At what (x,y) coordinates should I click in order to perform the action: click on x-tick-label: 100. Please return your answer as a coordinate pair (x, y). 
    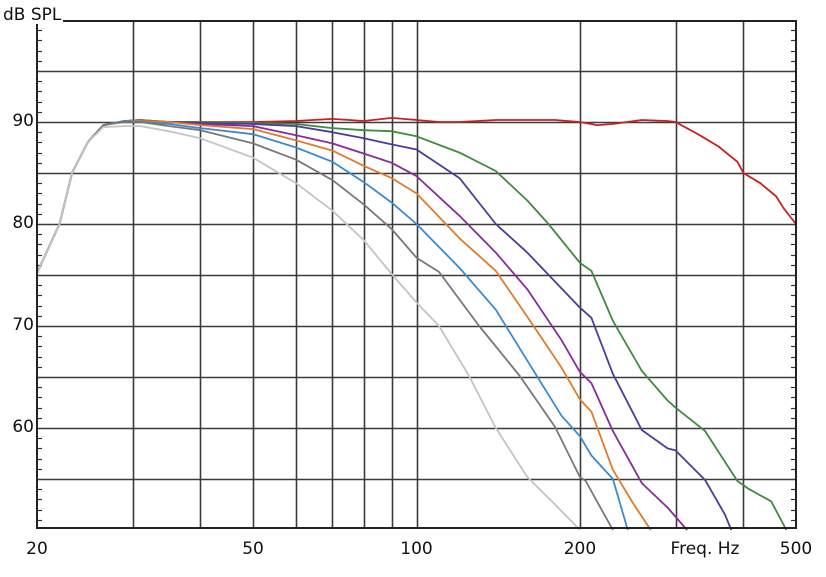
    Looking at the image, I should click on (416, 549).